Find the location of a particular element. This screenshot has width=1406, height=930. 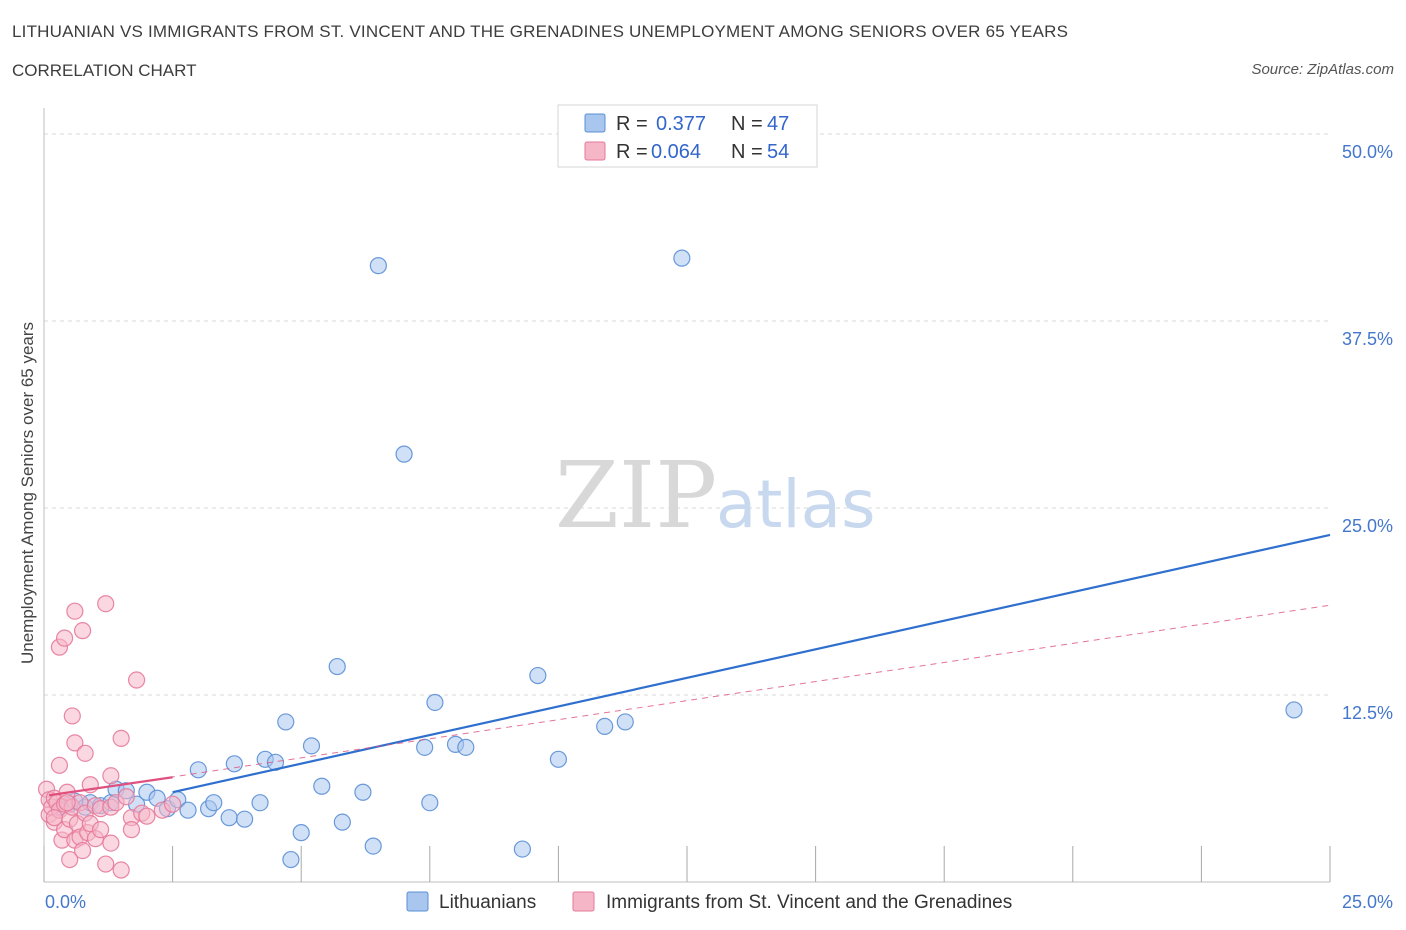

x-tick-label-max: 25.0% is located at coordinates (1367, 902).